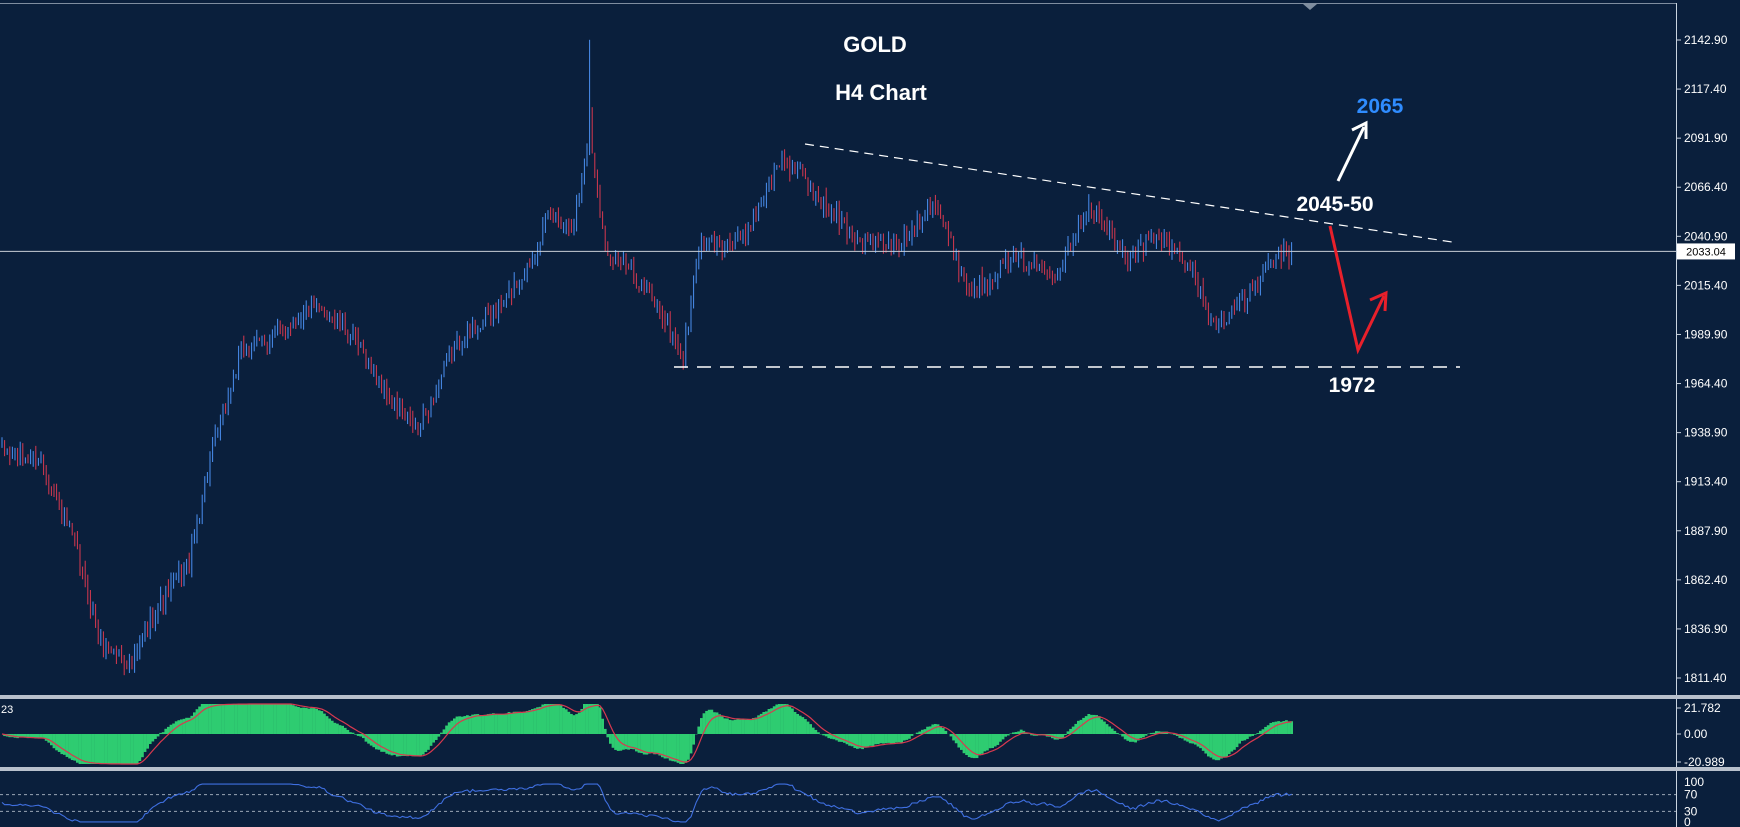 The image size is (1740, 827). I want to click on chart-subtitle: H4 Chart, so click(881, 92).